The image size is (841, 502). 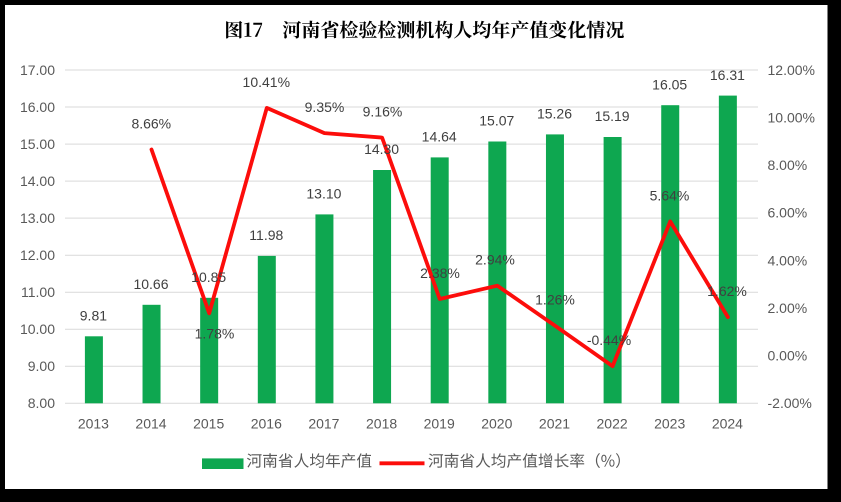 What do you see at coordinates (215, 334) in the screenshot?
I see `svg-text: 1.78%` at bounding box center [215, 334].